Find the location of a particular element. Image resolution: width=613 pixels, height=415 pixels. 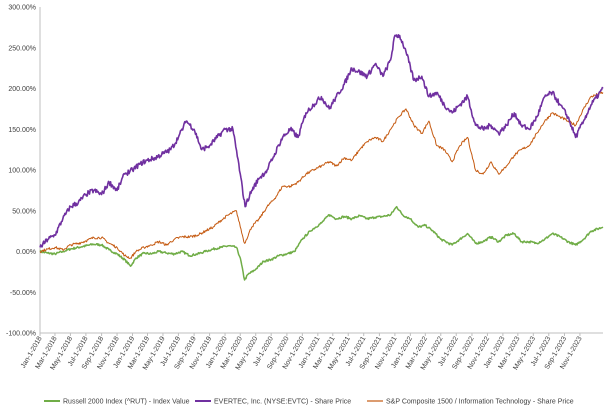

legend-label: Russell 2000 Index (^RUT) - Index Value is located at coordinates (126, 402).